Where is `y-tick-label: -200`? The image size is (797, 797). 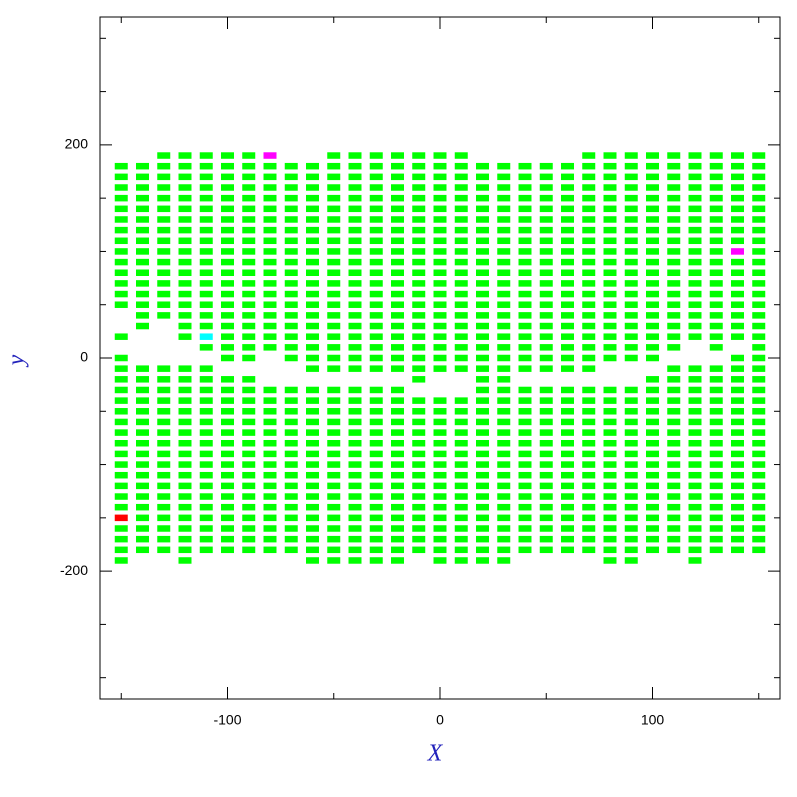 y-tick-label: -200 is located at coordinates (74, 570).